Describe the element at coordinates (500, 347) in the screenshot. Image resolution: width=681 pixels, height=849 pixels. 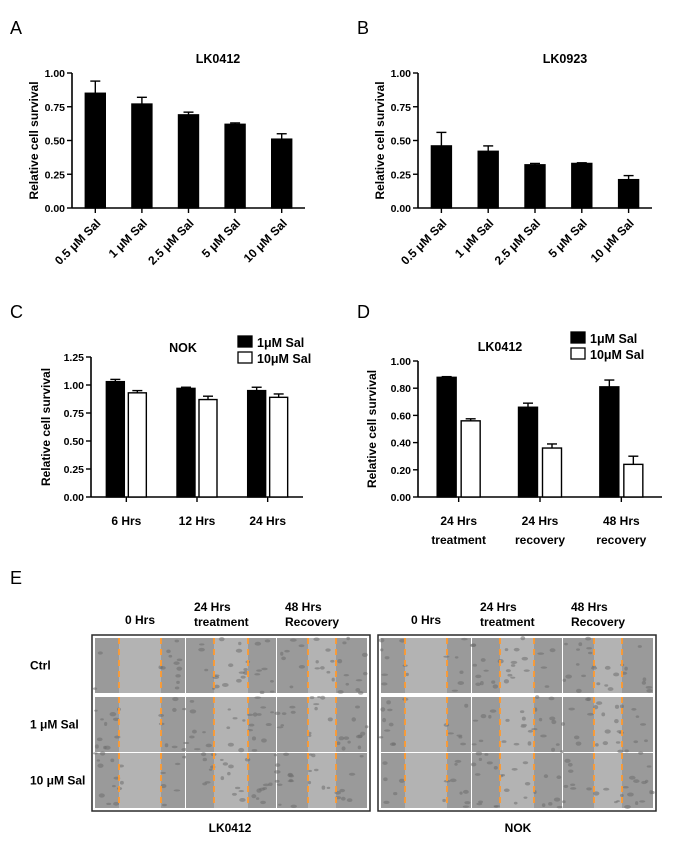
I see `chart-title: LK0412` at that location.